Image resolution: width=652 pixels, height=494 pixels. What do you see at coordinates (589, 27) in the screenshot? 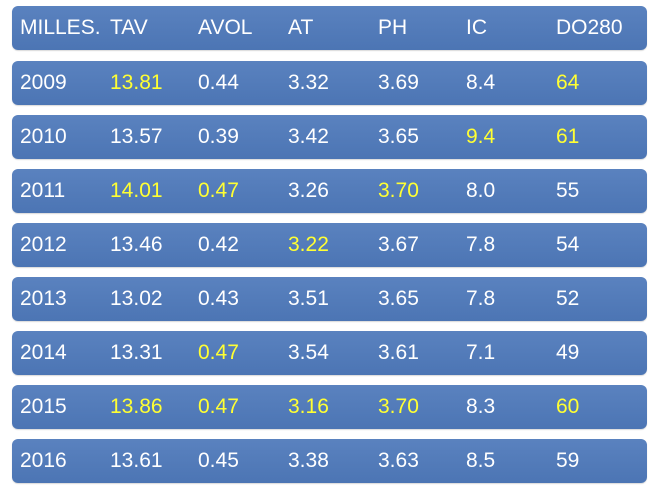
I see `header-cell-do280: DO280` at bounding box center [589, 27].